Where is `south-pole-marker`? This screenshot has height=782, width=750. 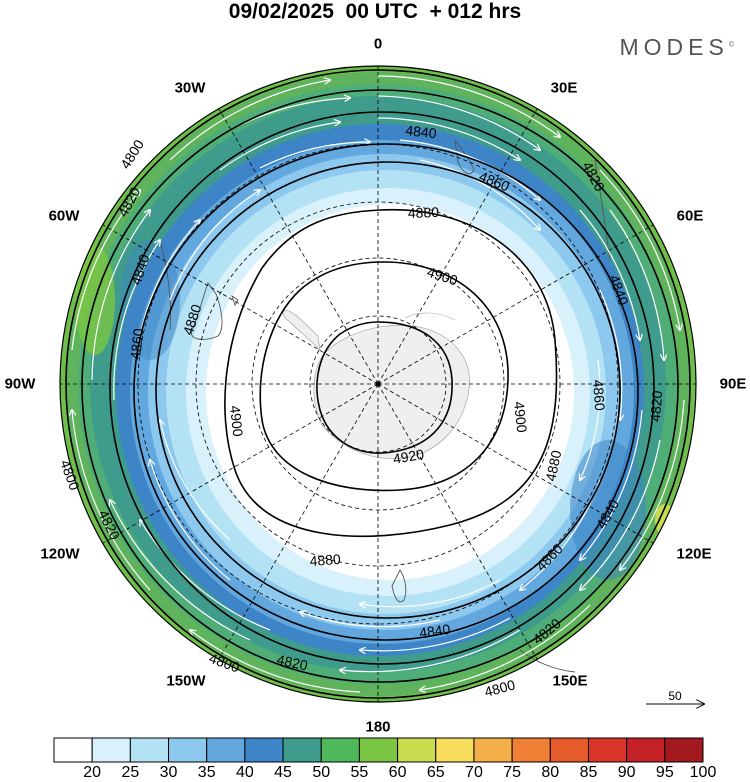
south-pole-marker is located at coordinates (378, 384).